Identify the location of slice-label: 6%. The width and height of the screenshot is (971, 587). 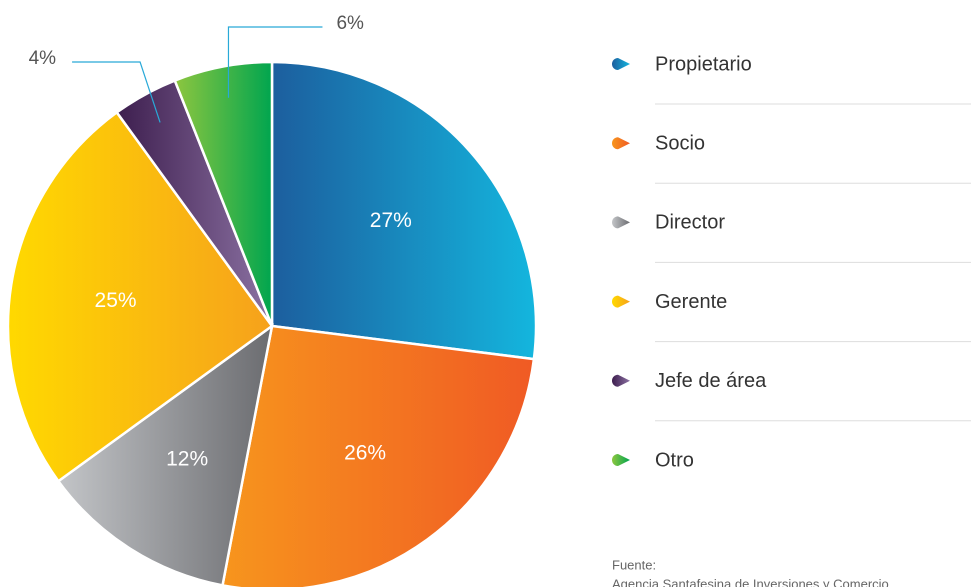
(350, 23).